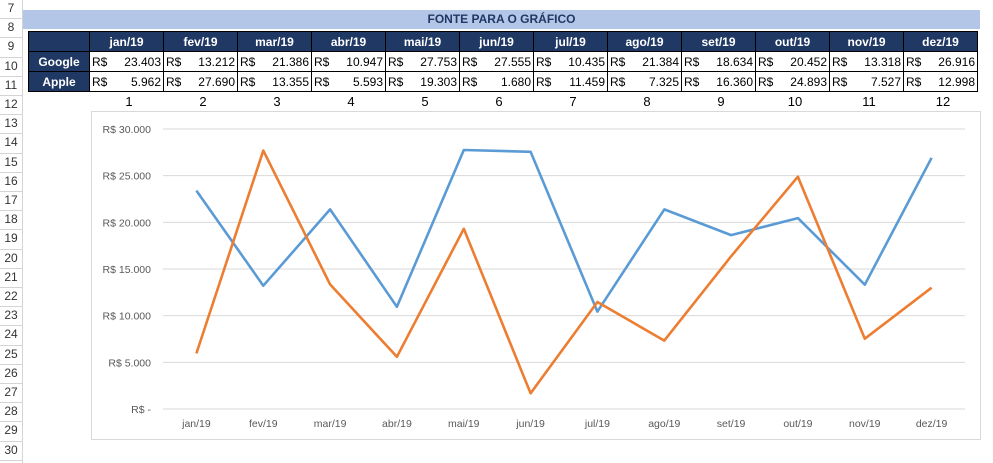 Image resolution: width=993 pixels, height=463 pixels. What do you see at coordinates (644, 81) in the screenshot?
I see `value-cell: R$ 7.325` at bounding box center [644, 81].